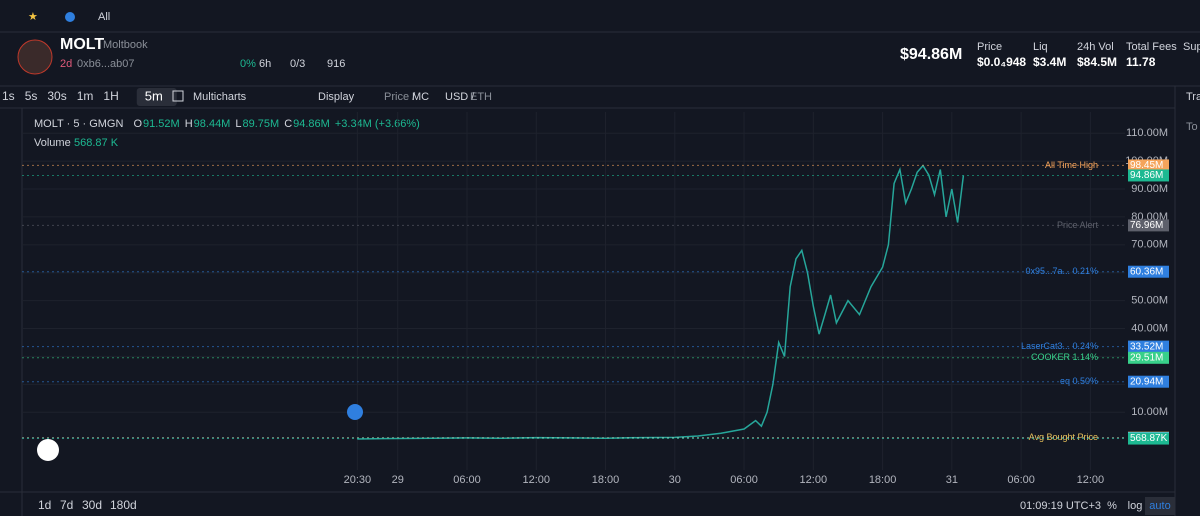  I want to click on range-button: 7d, so click(66, 505).